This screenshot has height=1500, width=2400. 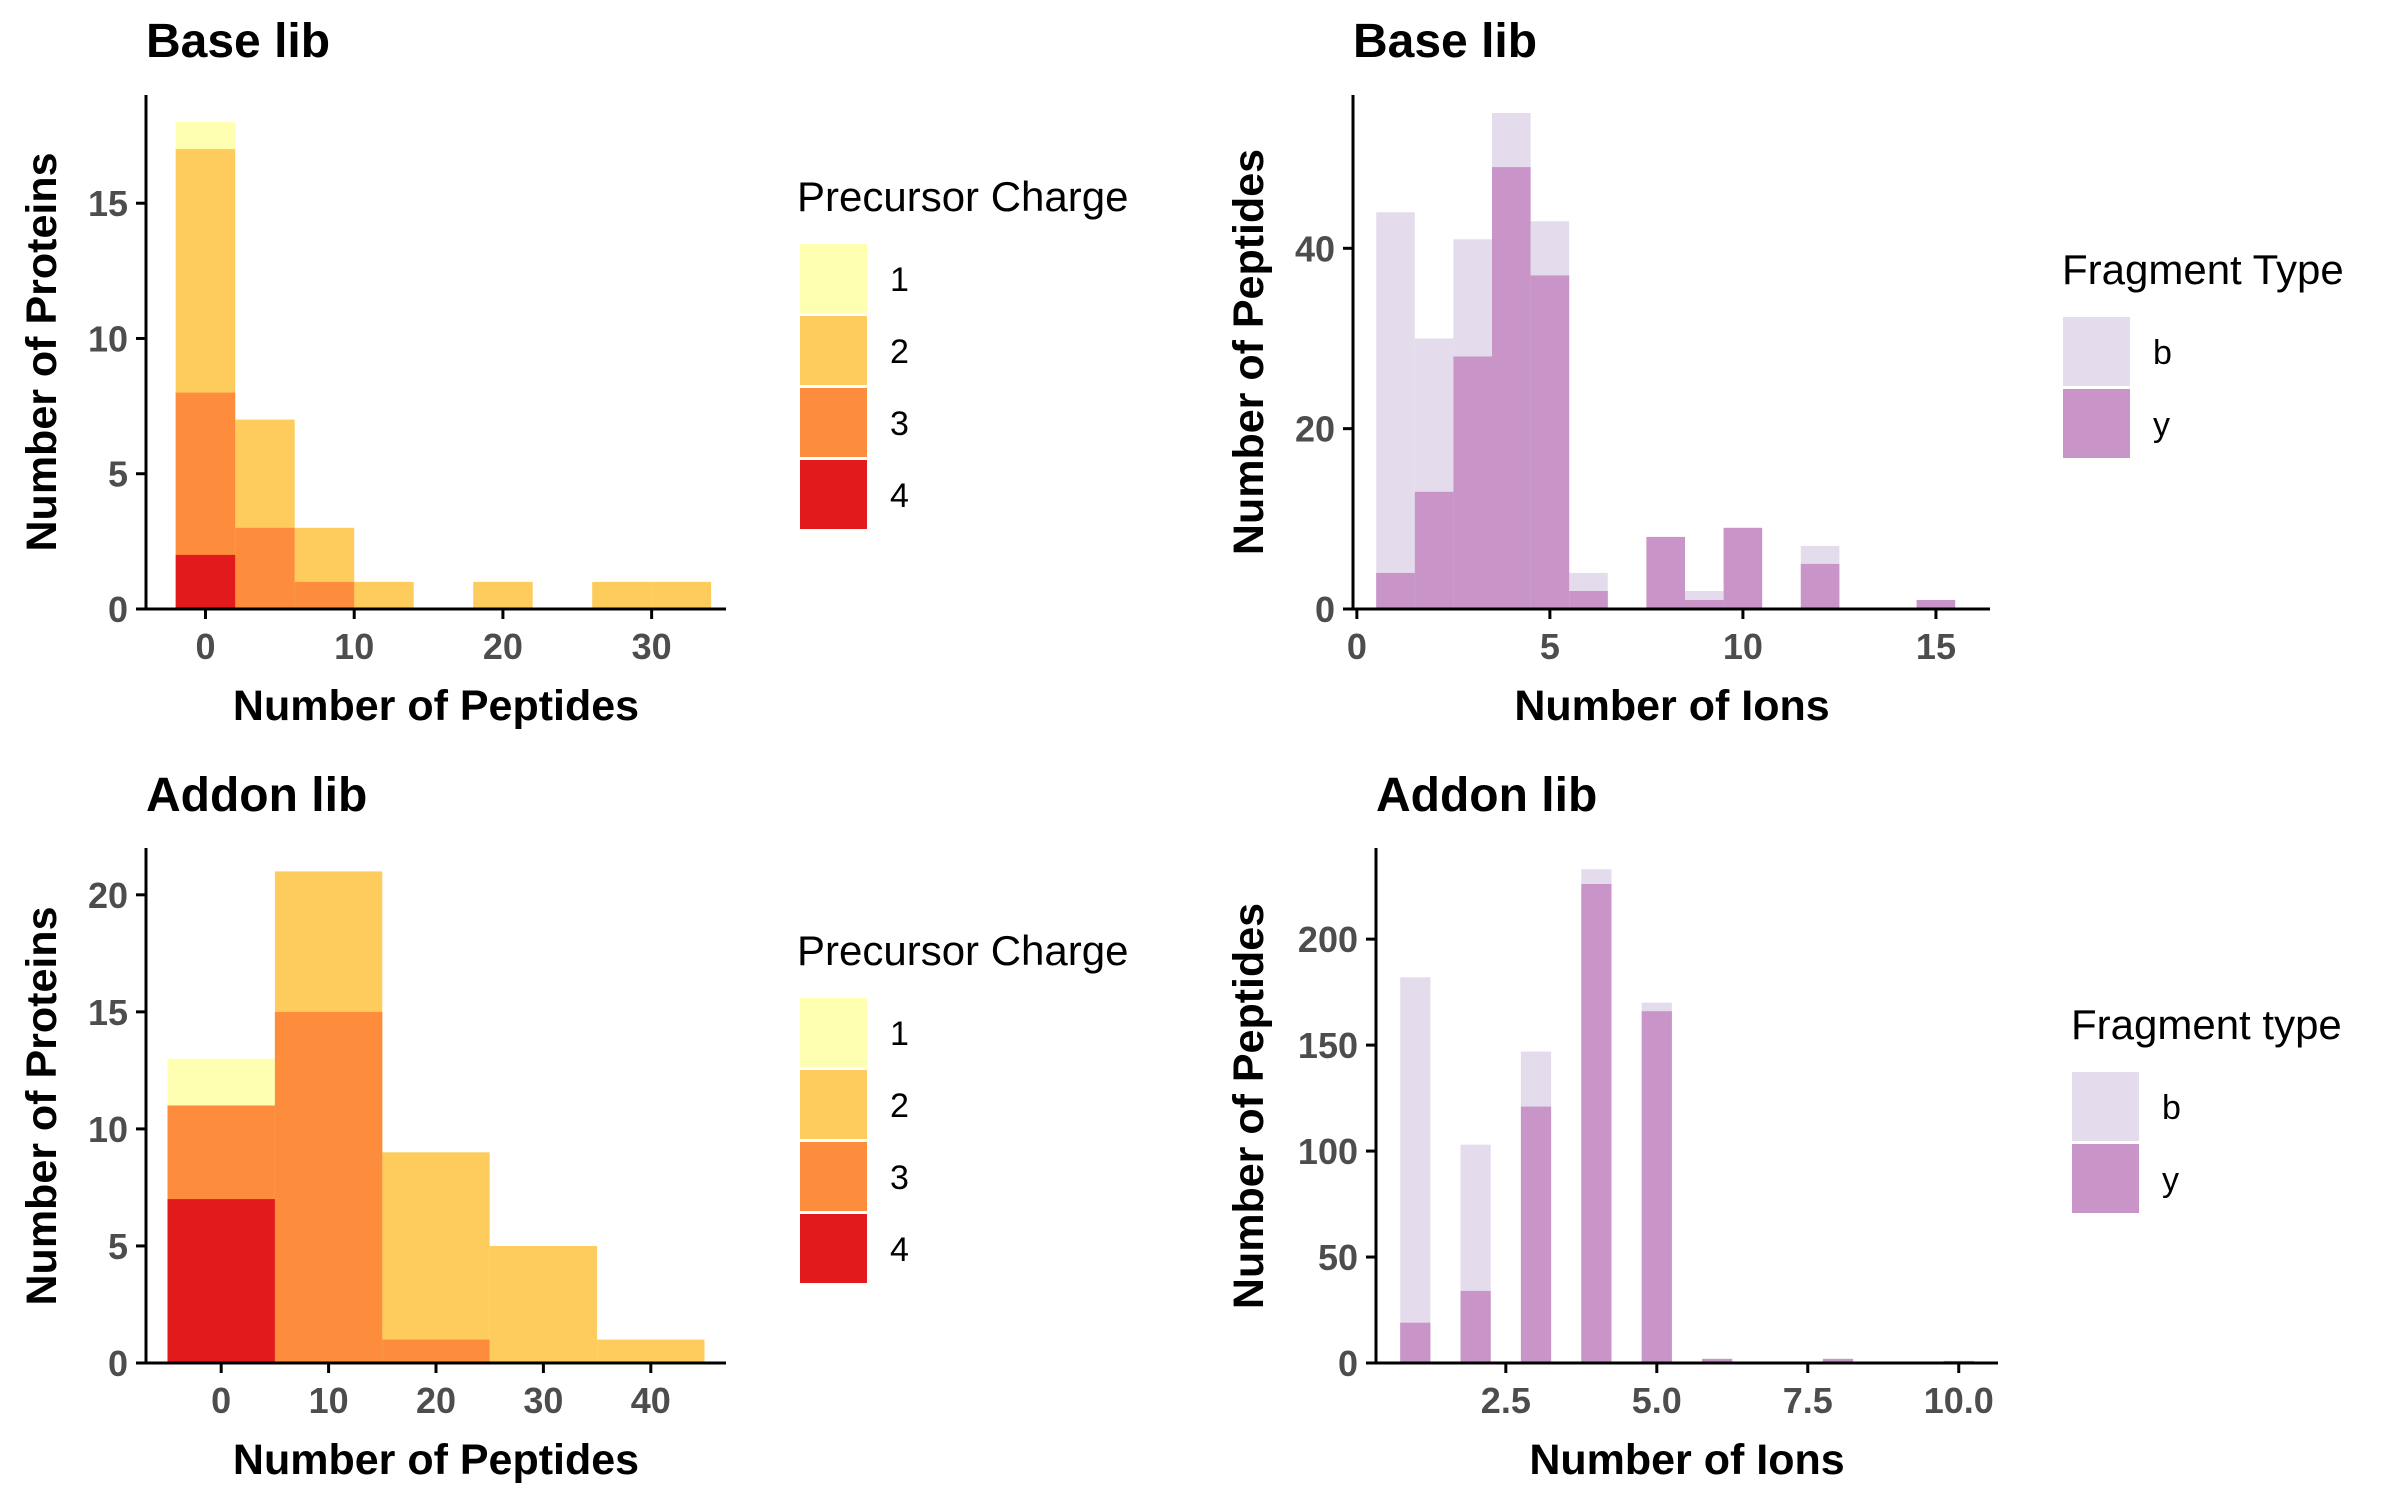 I want to click on x-tick-label: 20, so click(x=503, y=646).